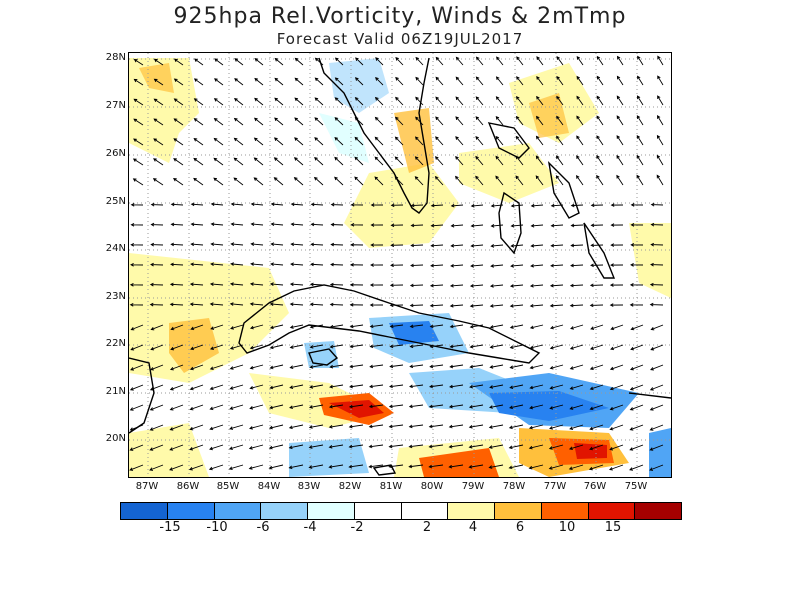 This screenshot has width=800, height=600. Describe the element at coordinates (188, 486) in the screenshot. I see `lon-label: 86W` at that location.